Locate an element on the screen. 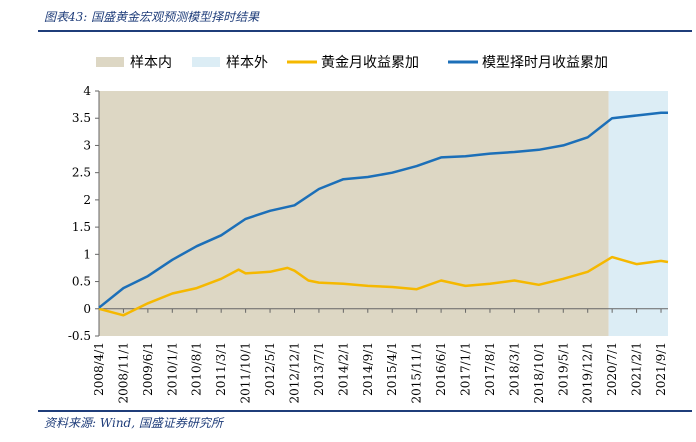  x-tick-label: 2020/7/1 is located at coordinates (612, 369).